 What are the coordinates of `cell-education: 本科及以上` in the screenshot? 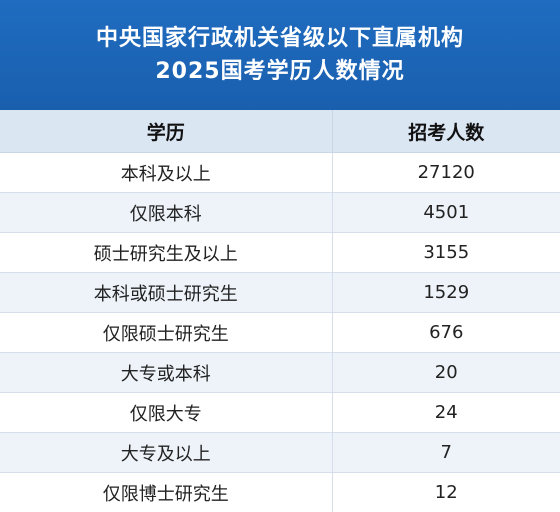 It's located at (166, 173).